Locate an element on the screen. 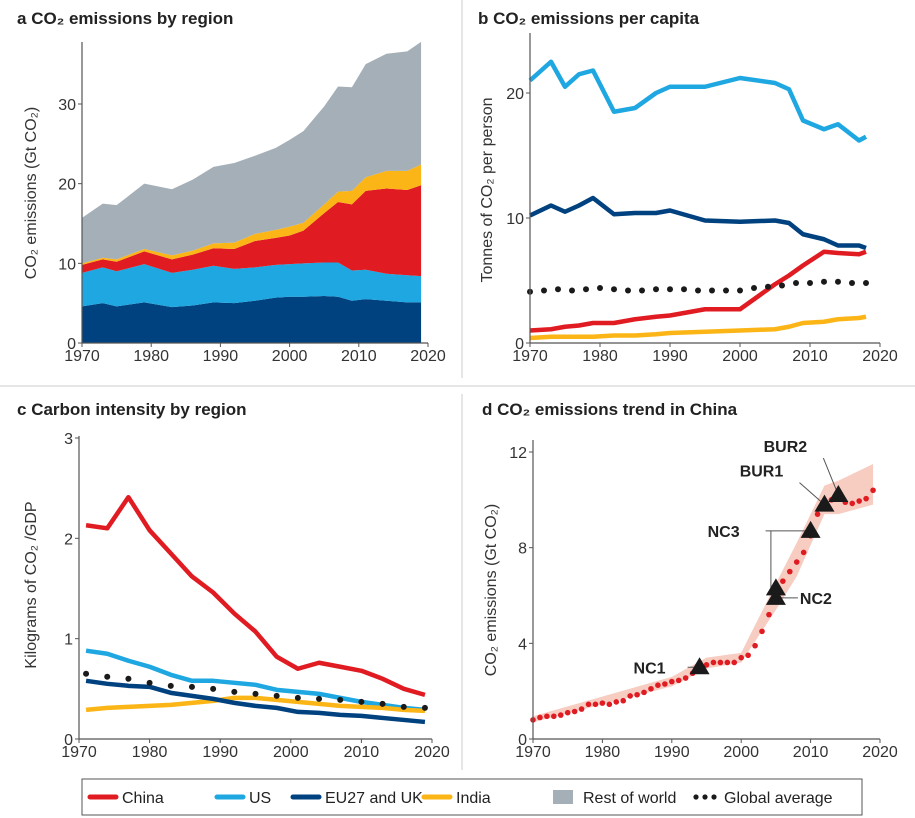 The width and height of the screenshot is (915, 818). panel-title-text: CO₂ emissions by region is located at coordinates (132, 18).